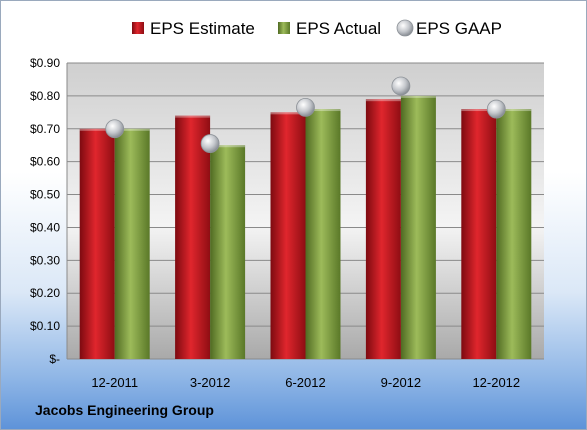  I want to click on company-name: Jacobs Engineering Group, so click(124, 410).